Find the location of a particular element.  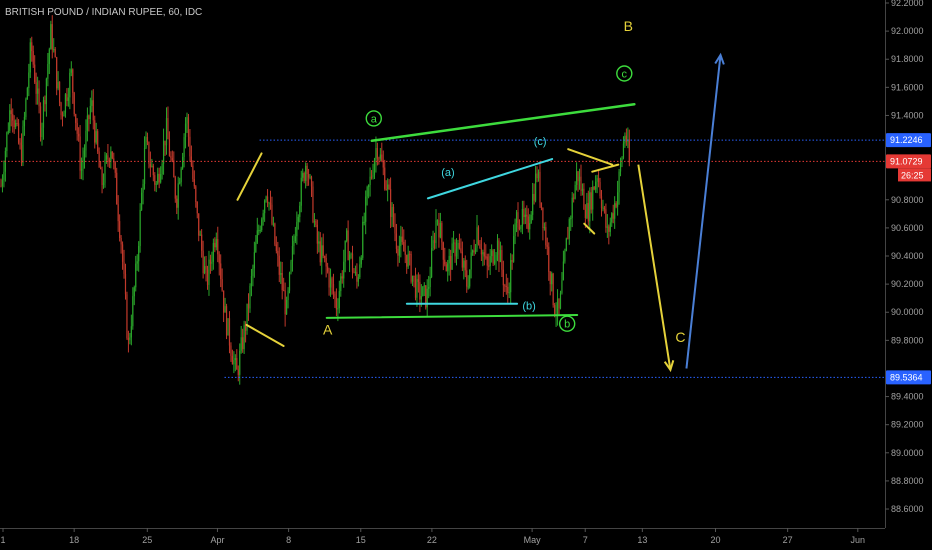

time-tick-label: 20 is located at coordinates (715, 540).